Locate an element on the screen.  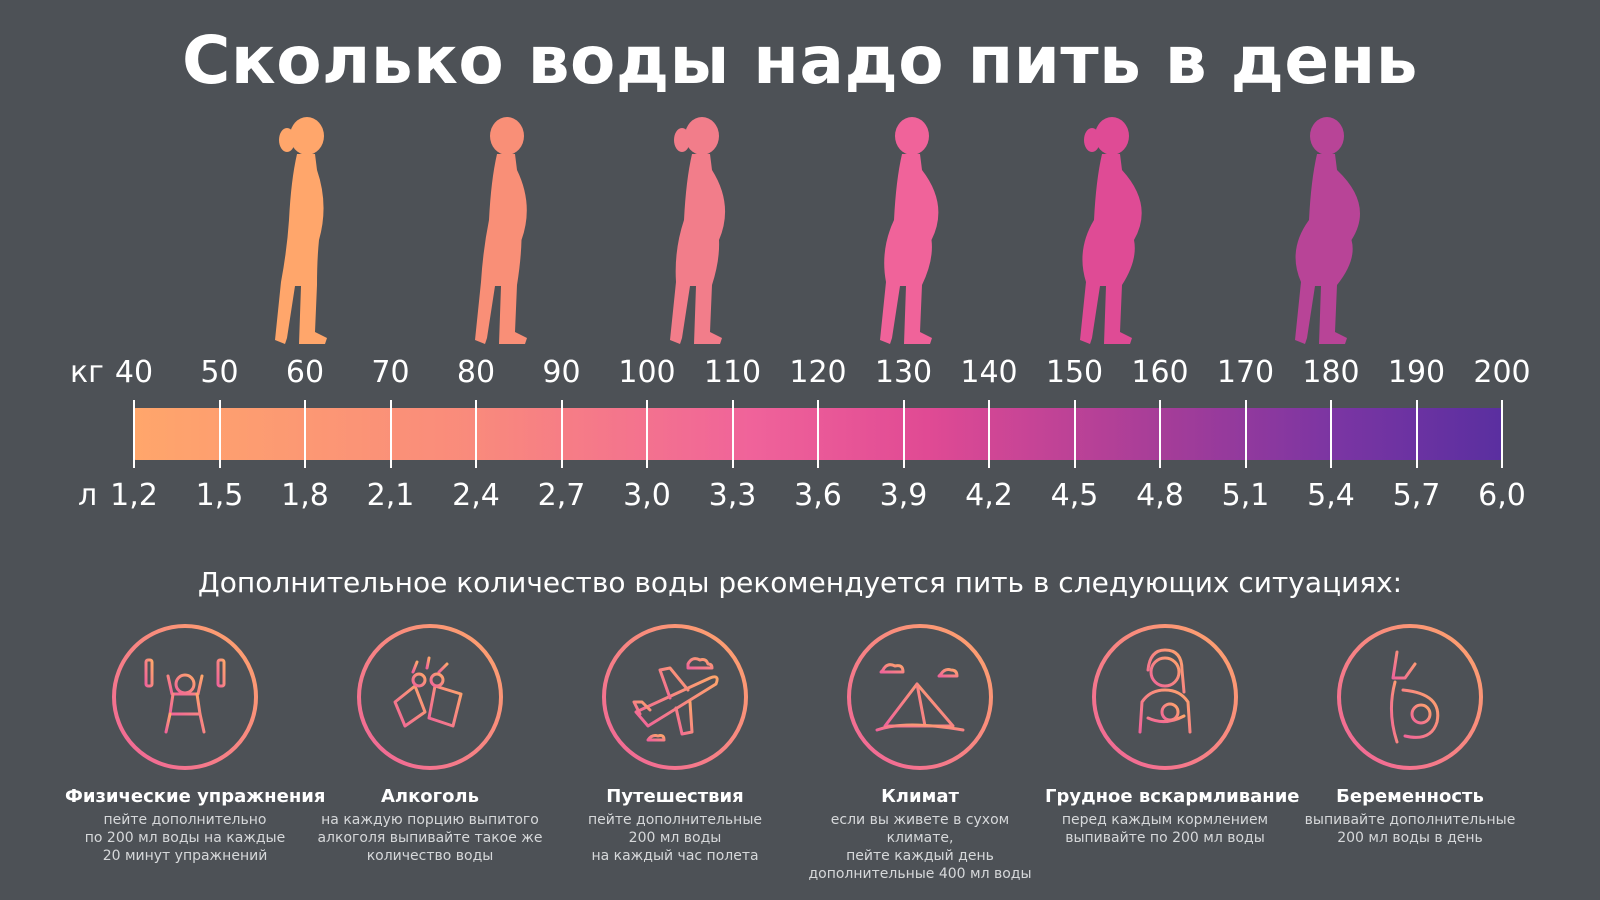
liter-tick-label: 3,9 is located at coordinates (903, 495).